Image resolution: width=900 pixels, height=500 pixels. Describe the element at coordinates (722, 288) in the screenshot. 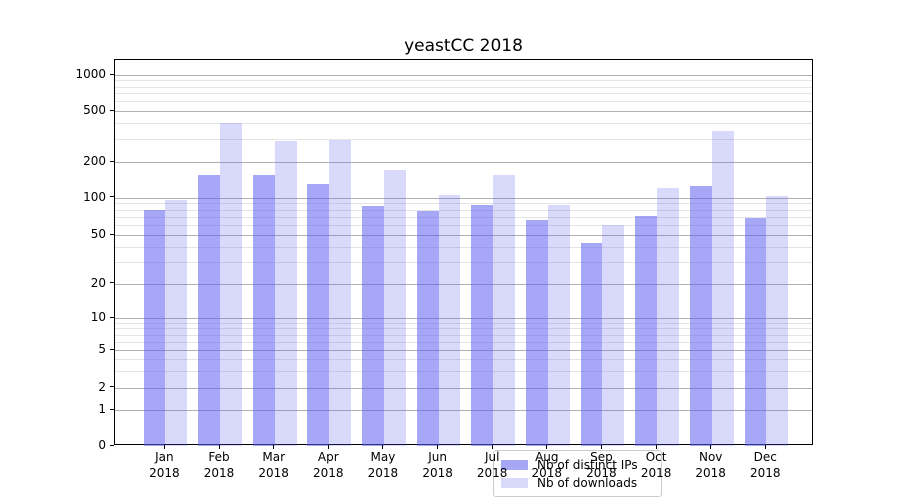

I see `bar-downloads-nov` at that location.